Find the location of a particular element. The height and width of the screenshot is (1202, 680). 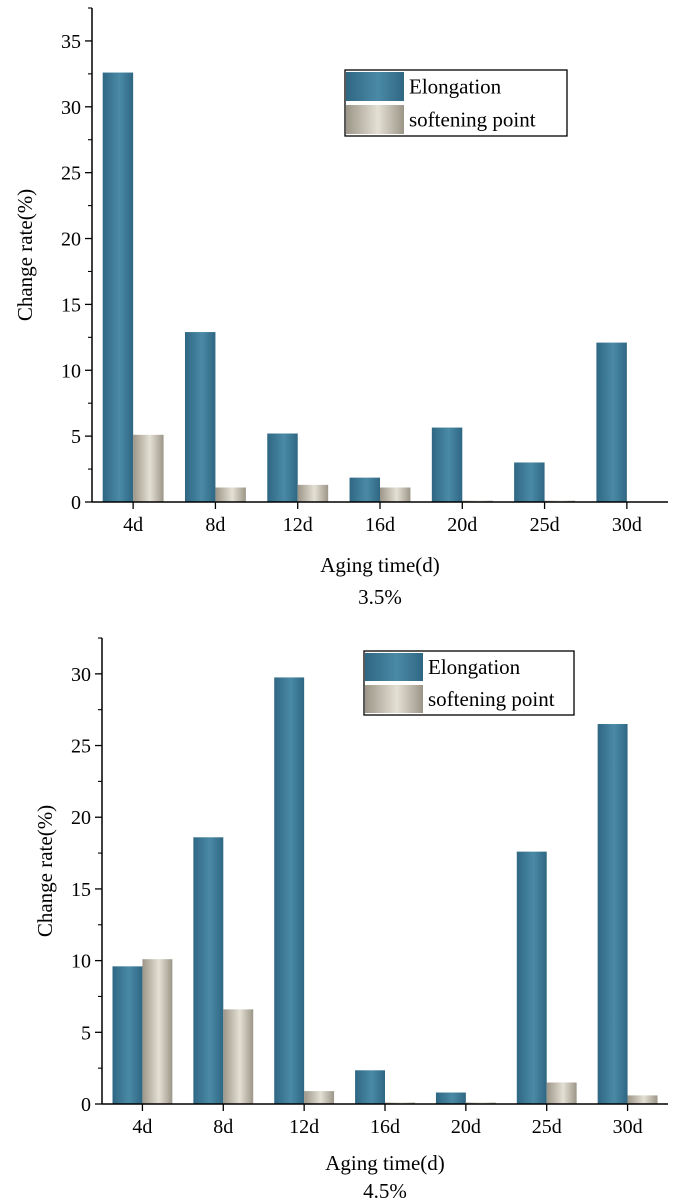

bar-softening-point-16d is located at coordinates (395, 494).